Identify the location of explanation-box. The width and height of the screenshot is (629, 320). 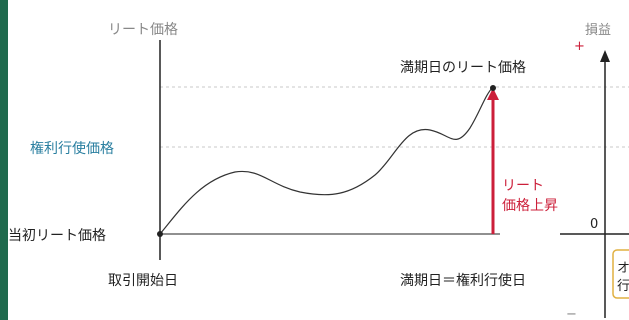
(620, 274).